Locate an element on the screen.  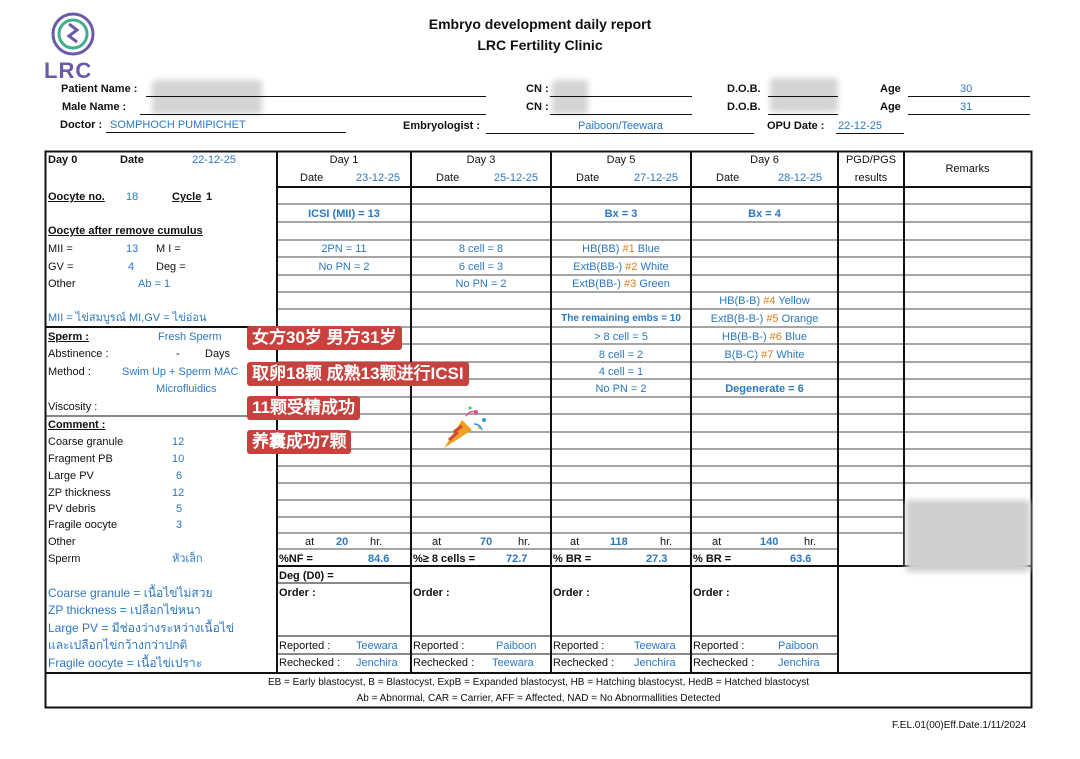
day5-at-label: at is located at coordinates (575, 542).